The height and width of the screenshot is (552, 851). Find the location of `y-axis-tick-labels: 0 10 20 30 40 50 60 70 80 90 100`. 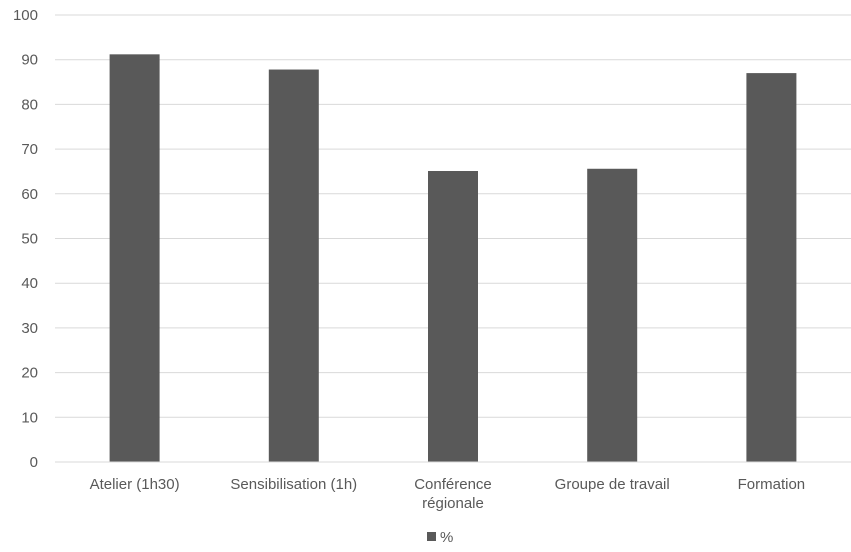

y-axis-tick-labels: 0 10 20 30 40 50 60 70 80 90 100 is located at coordinates (25, 239).